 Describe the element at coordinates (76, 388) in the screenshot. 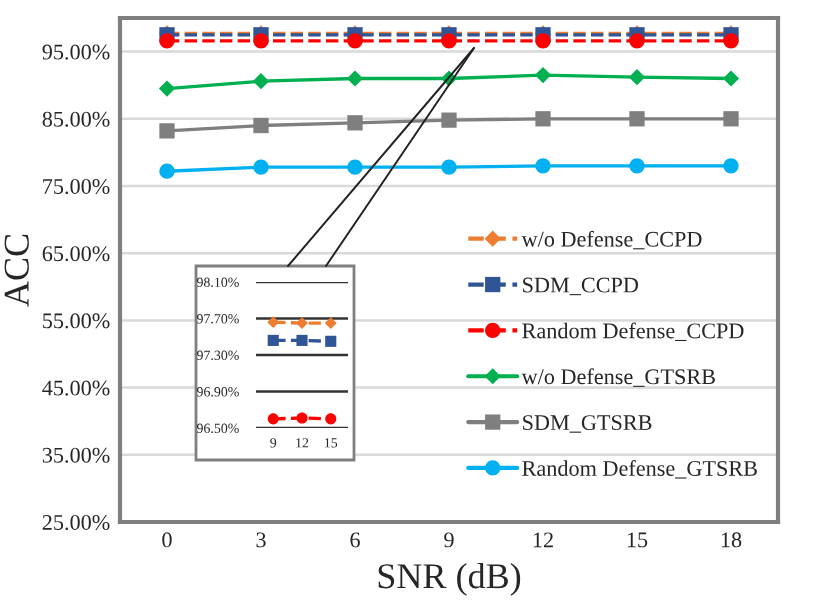

I see `y-tick-label: 45.00%` at that location.